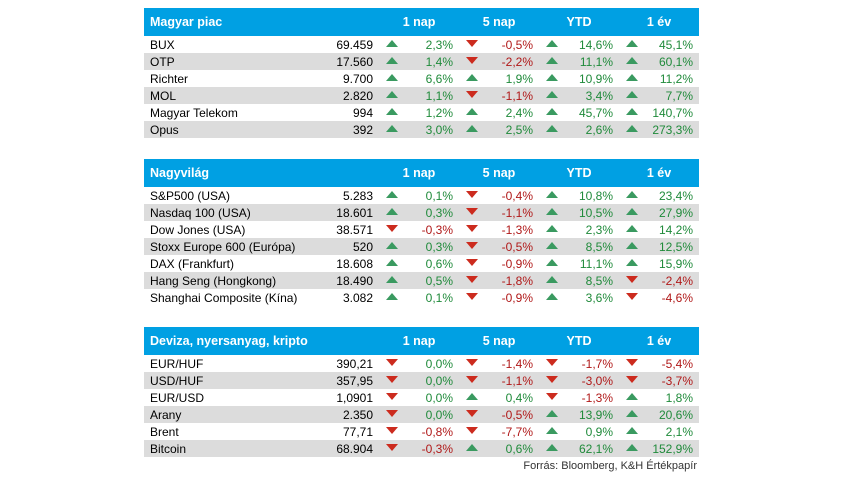 Image resolution: width=850 pixels, height=477 pixels. Describe the element at coordinates (596, 61) in the screenshot. I see `change-value: 11,1%` at that location.